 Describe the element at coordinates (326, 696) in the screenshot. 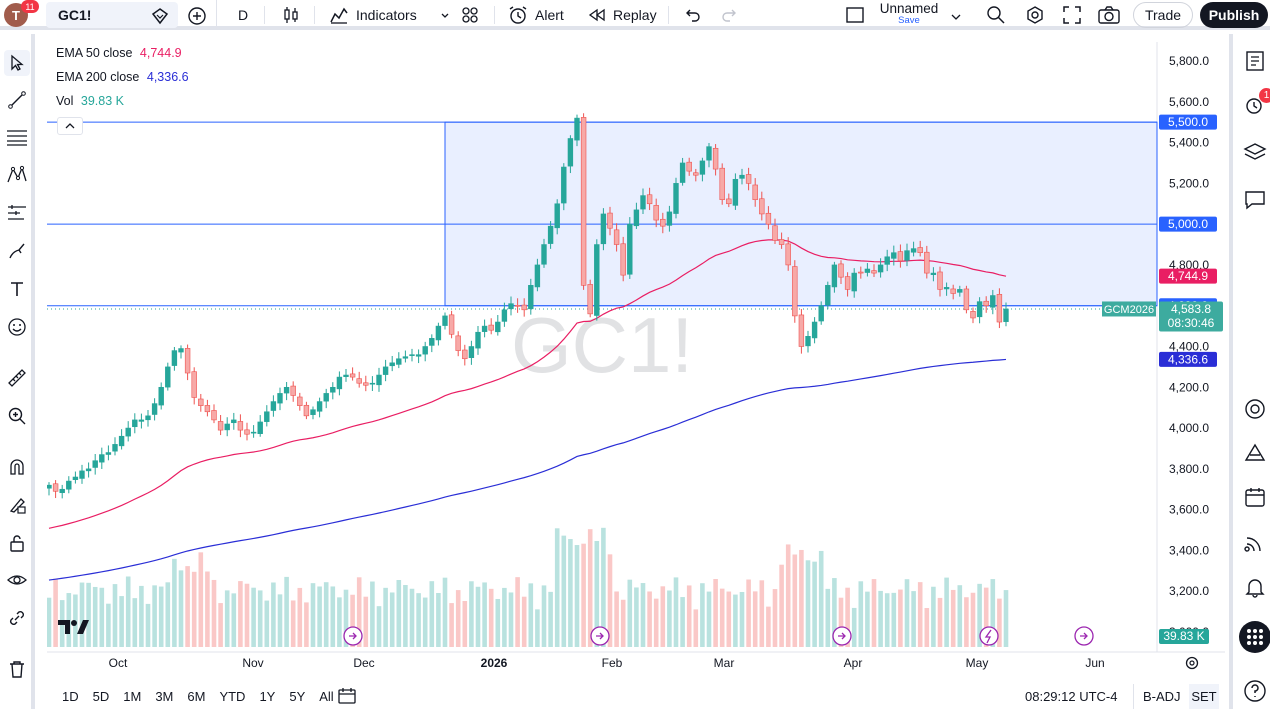

I see `range-all: All` at that location.